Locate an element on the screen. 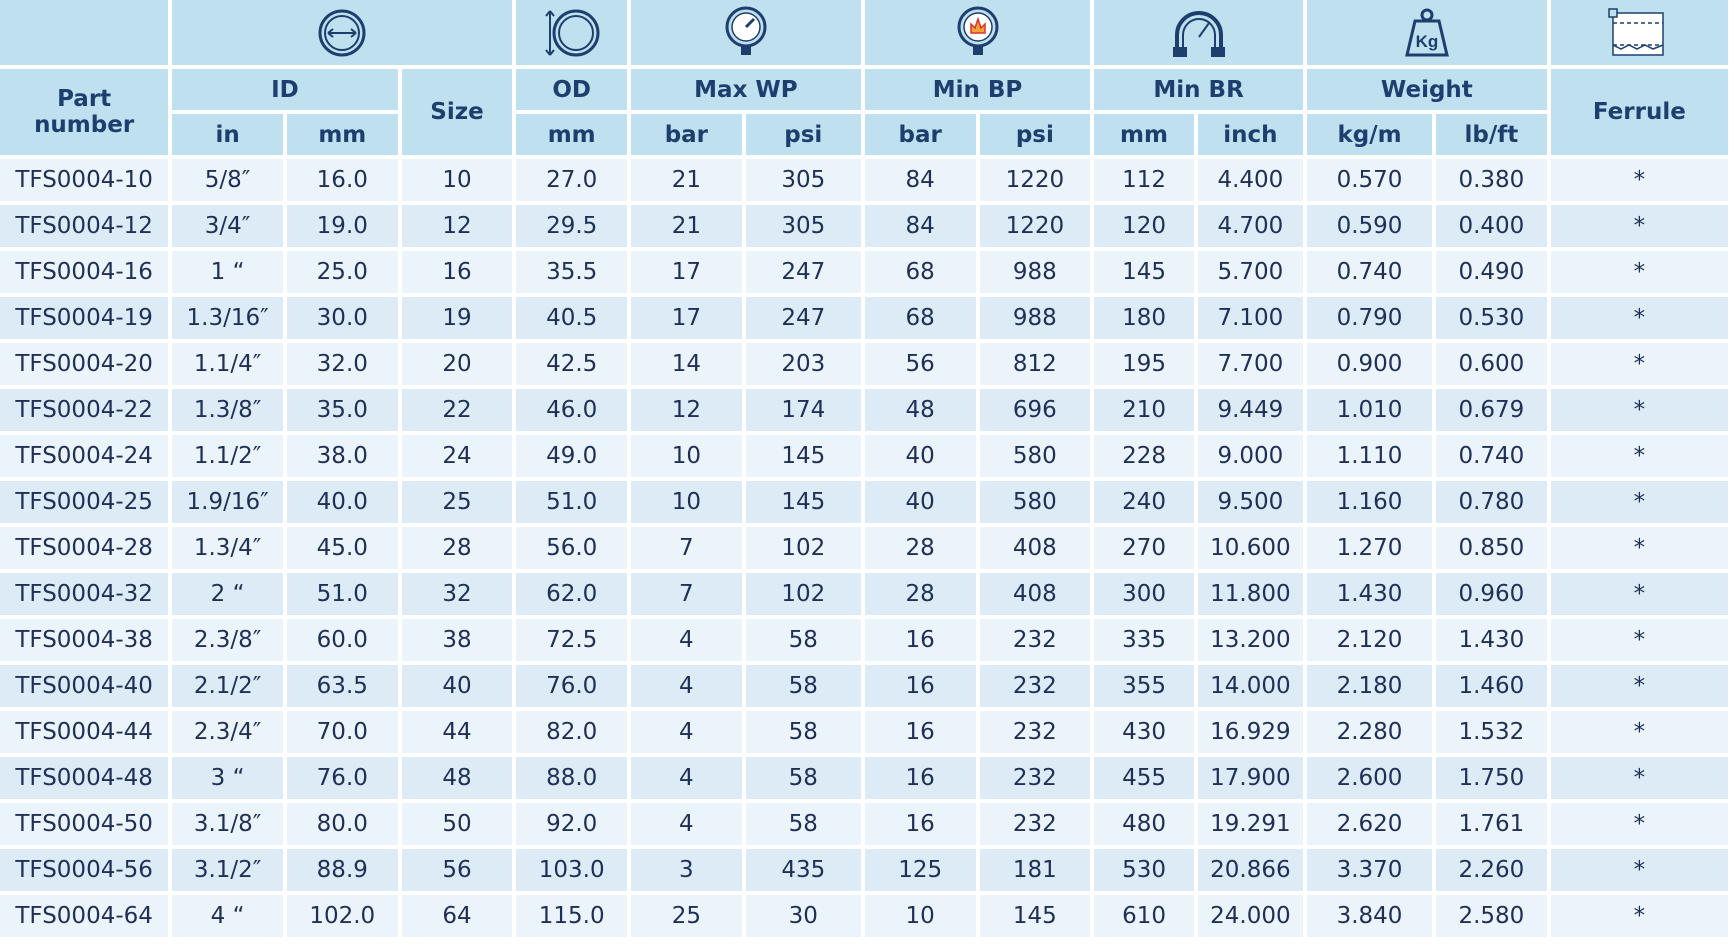  part-number-cell: TFS0004-44 is located at coordinates (84, 732).